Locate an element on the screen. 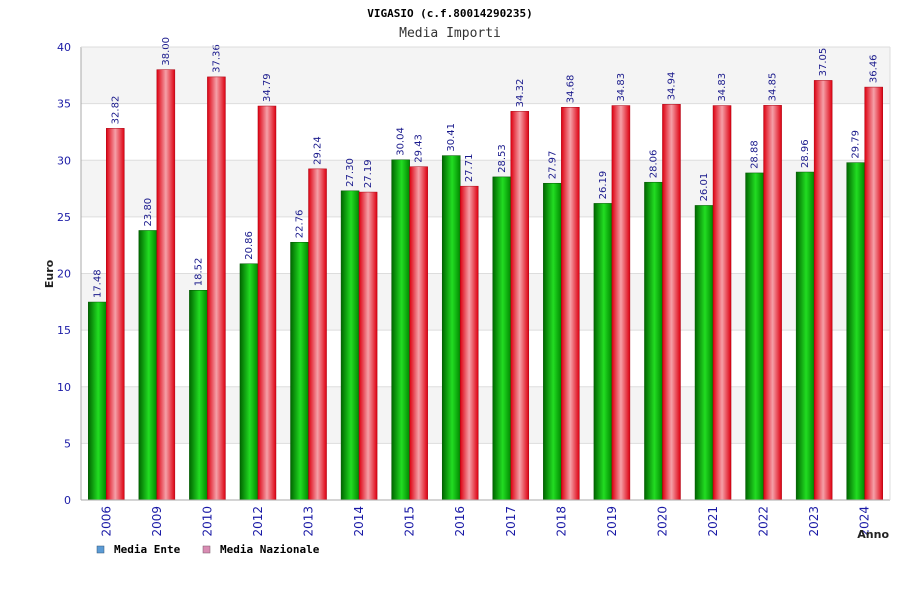  y-tick-label: 20 is located at coordinates (64, 274).